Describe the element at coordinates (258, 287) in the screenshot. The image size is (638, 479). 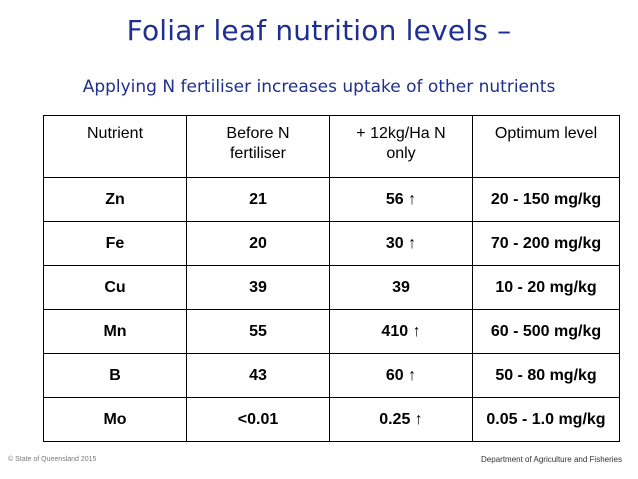
I see `cell-before: 39` at that location.